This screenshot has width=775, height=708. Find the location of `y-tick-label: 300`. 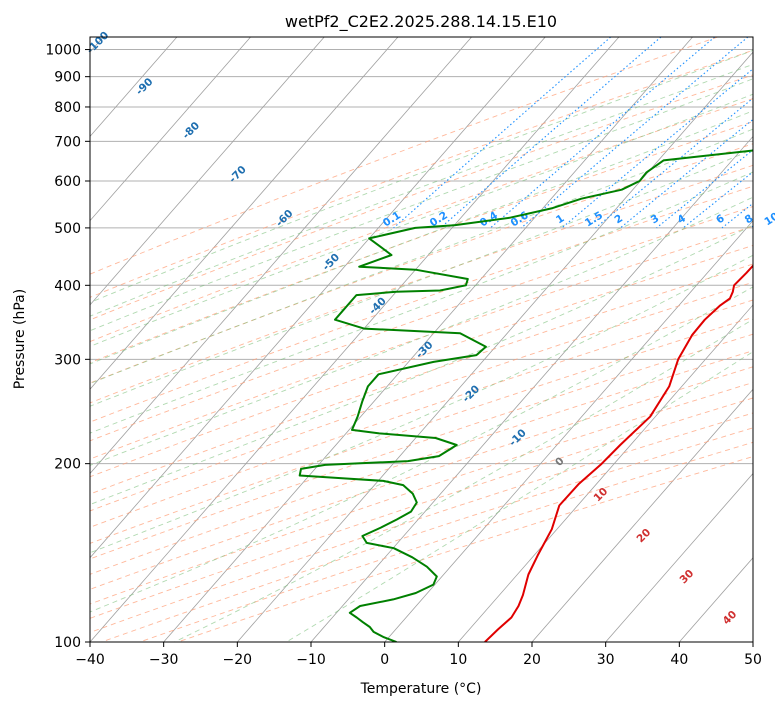

y-tick-label: 300 is located at coordinates (67, 360).